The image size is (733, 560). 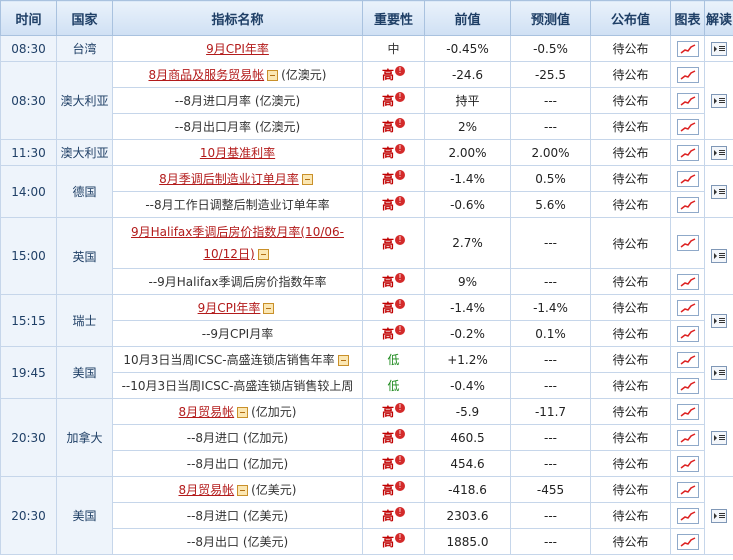 I want to click on indicator-name: --9月Halifax季调后房价指数年率, so click(x=237, y=282).